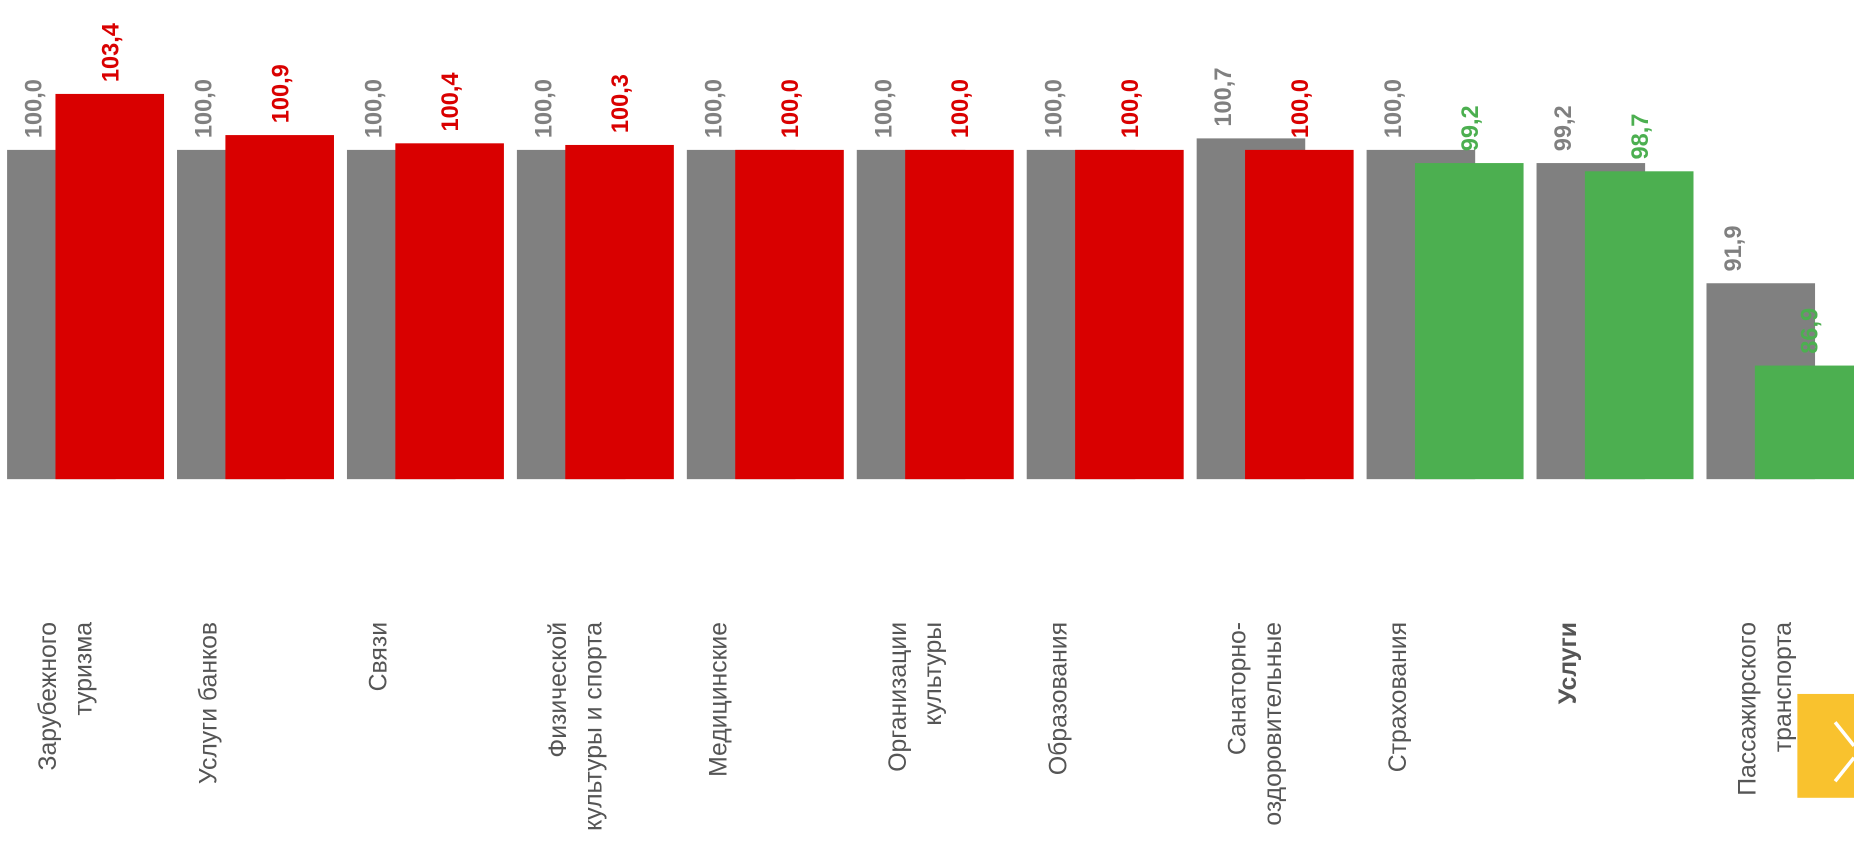  What do you see at coordinates (84, 669) in the screenshot?
I see `category-label: туризма` at bounding box center [84, 669].